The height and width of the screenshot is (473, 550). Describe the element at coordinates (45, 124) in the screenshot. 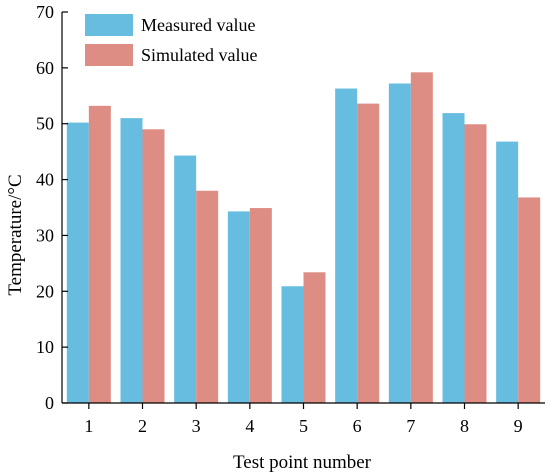

I see `y-tick-label-50: 50` at that location.